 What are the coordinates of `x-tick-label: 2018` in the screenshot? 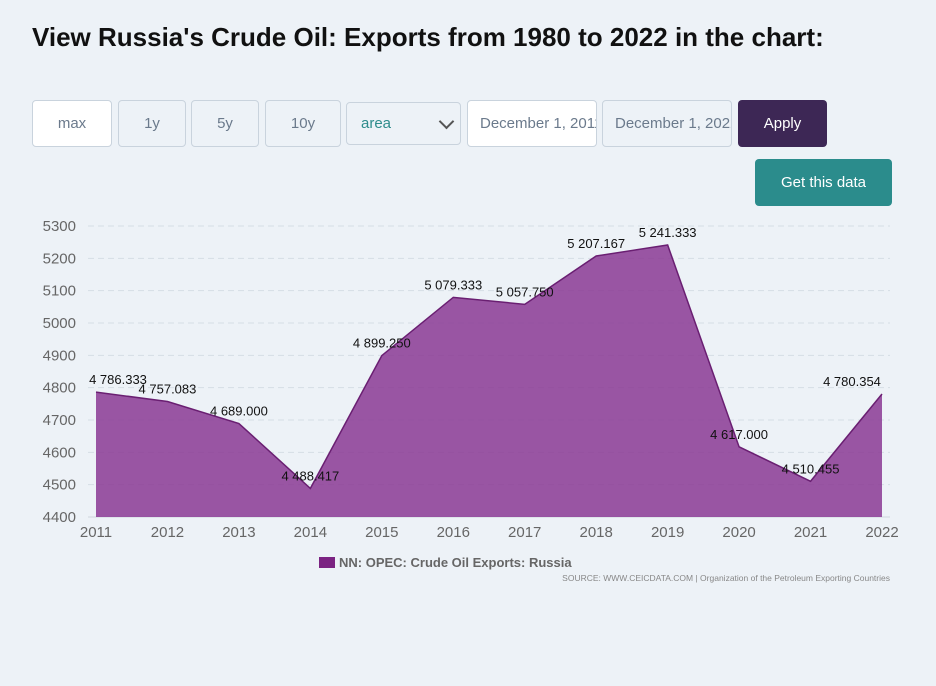 It's located at (595, 532).